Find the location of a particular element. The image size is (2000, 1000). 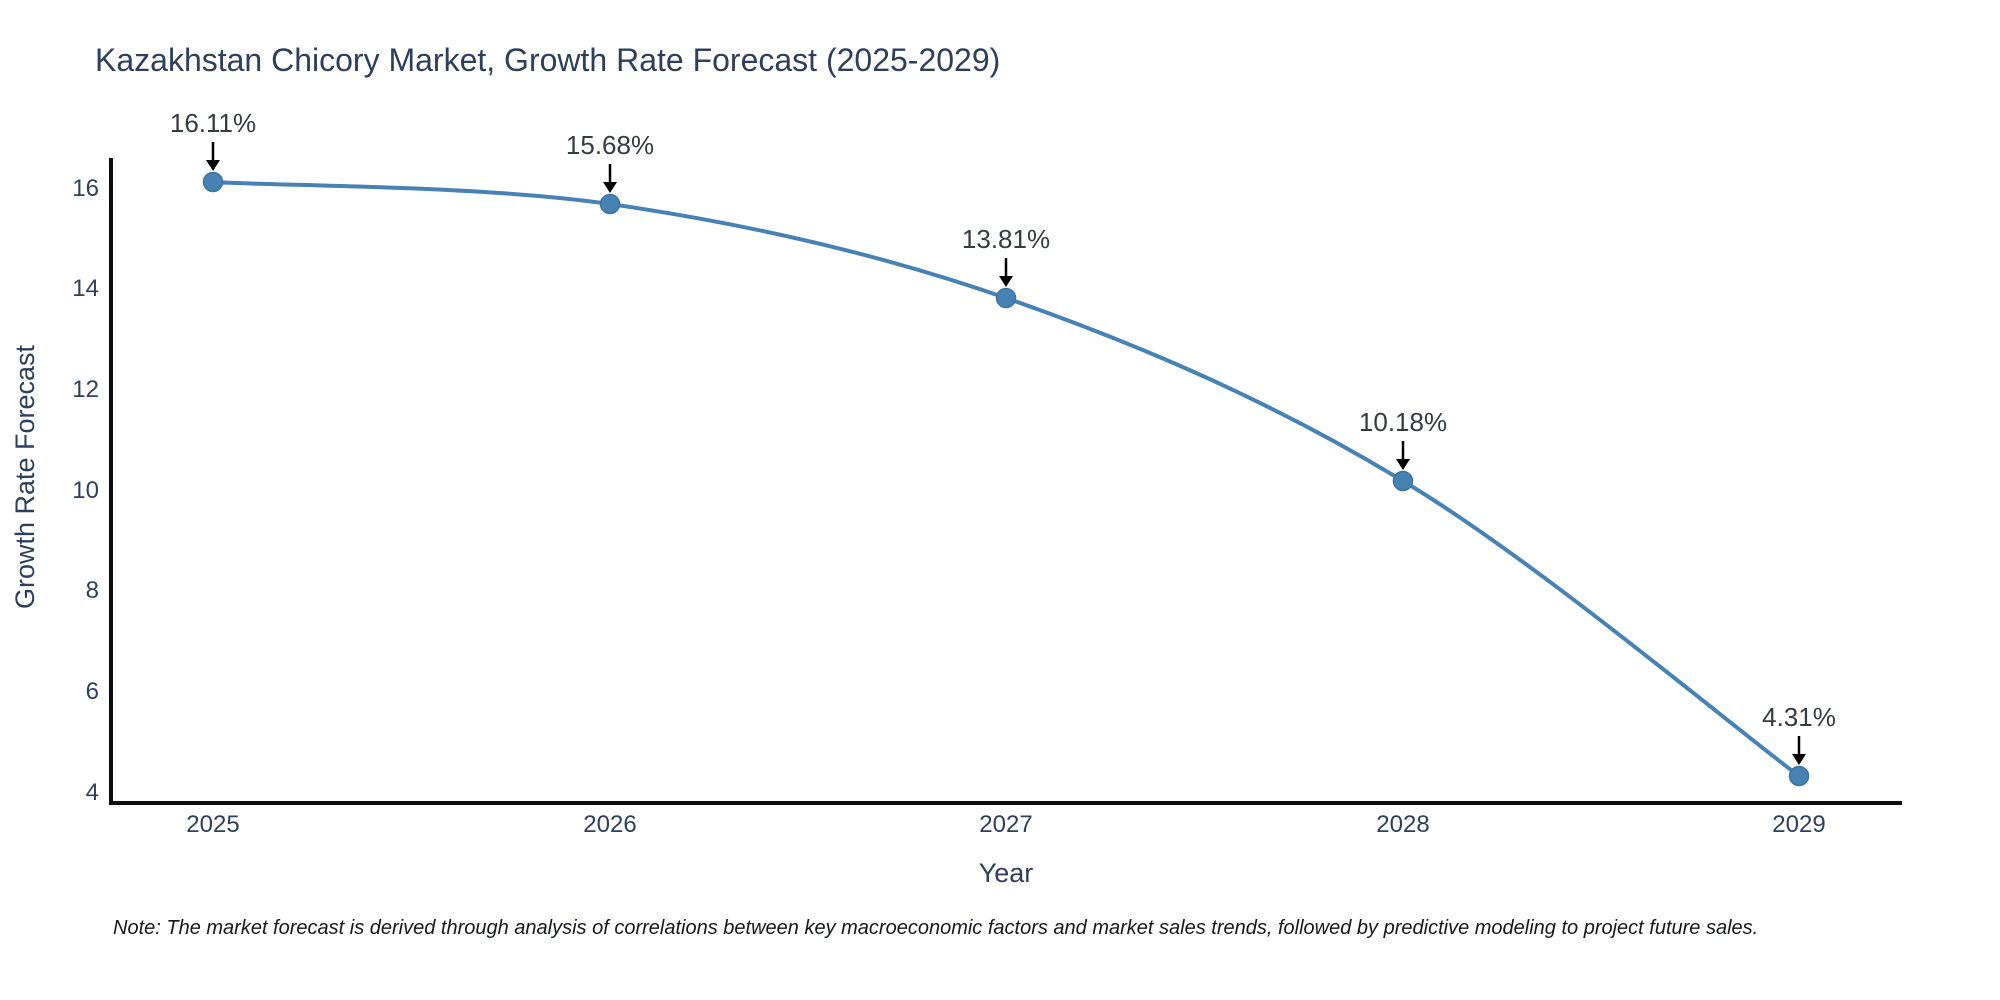

annotation-2026: 15.68% is located at coordinates (610, 161).